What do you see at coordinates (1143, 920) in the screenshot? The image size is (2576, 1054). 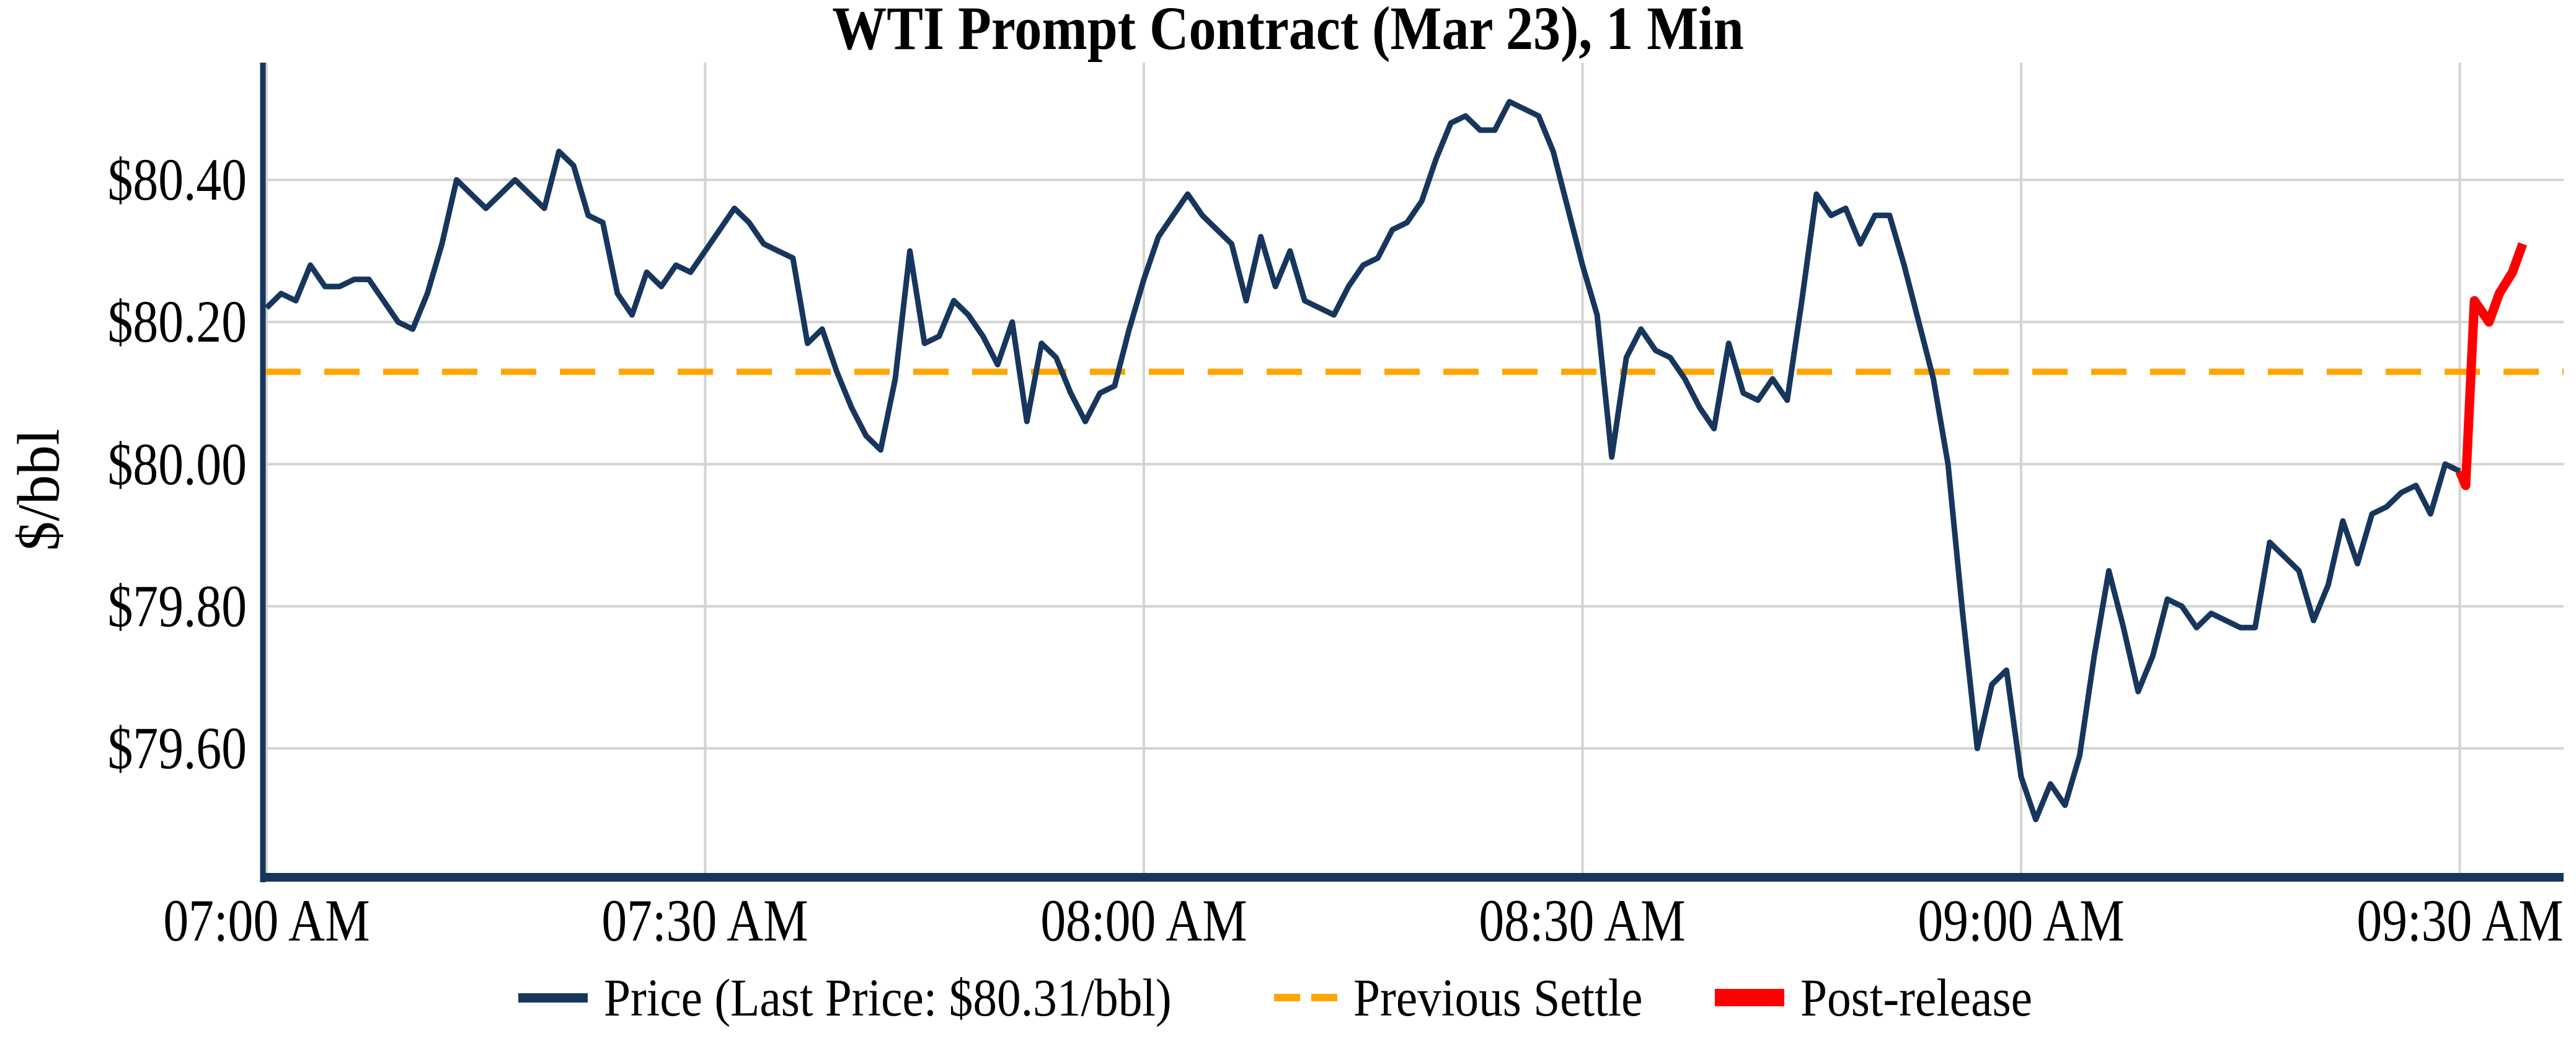 I see `x-tick-label: 08:00 AM` at bounding box center [1143, 920].